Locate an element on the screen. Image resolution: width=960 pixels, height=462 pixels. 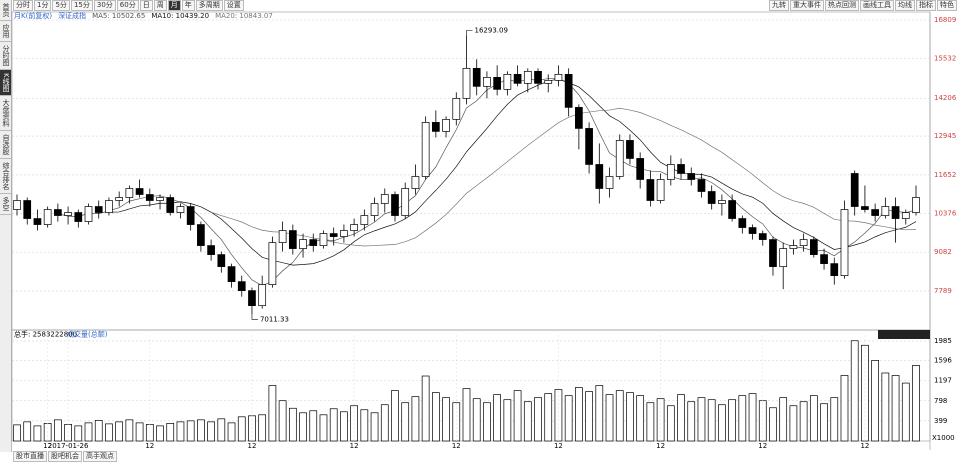
period-button: 分时 is located at coordinates (23, 5).